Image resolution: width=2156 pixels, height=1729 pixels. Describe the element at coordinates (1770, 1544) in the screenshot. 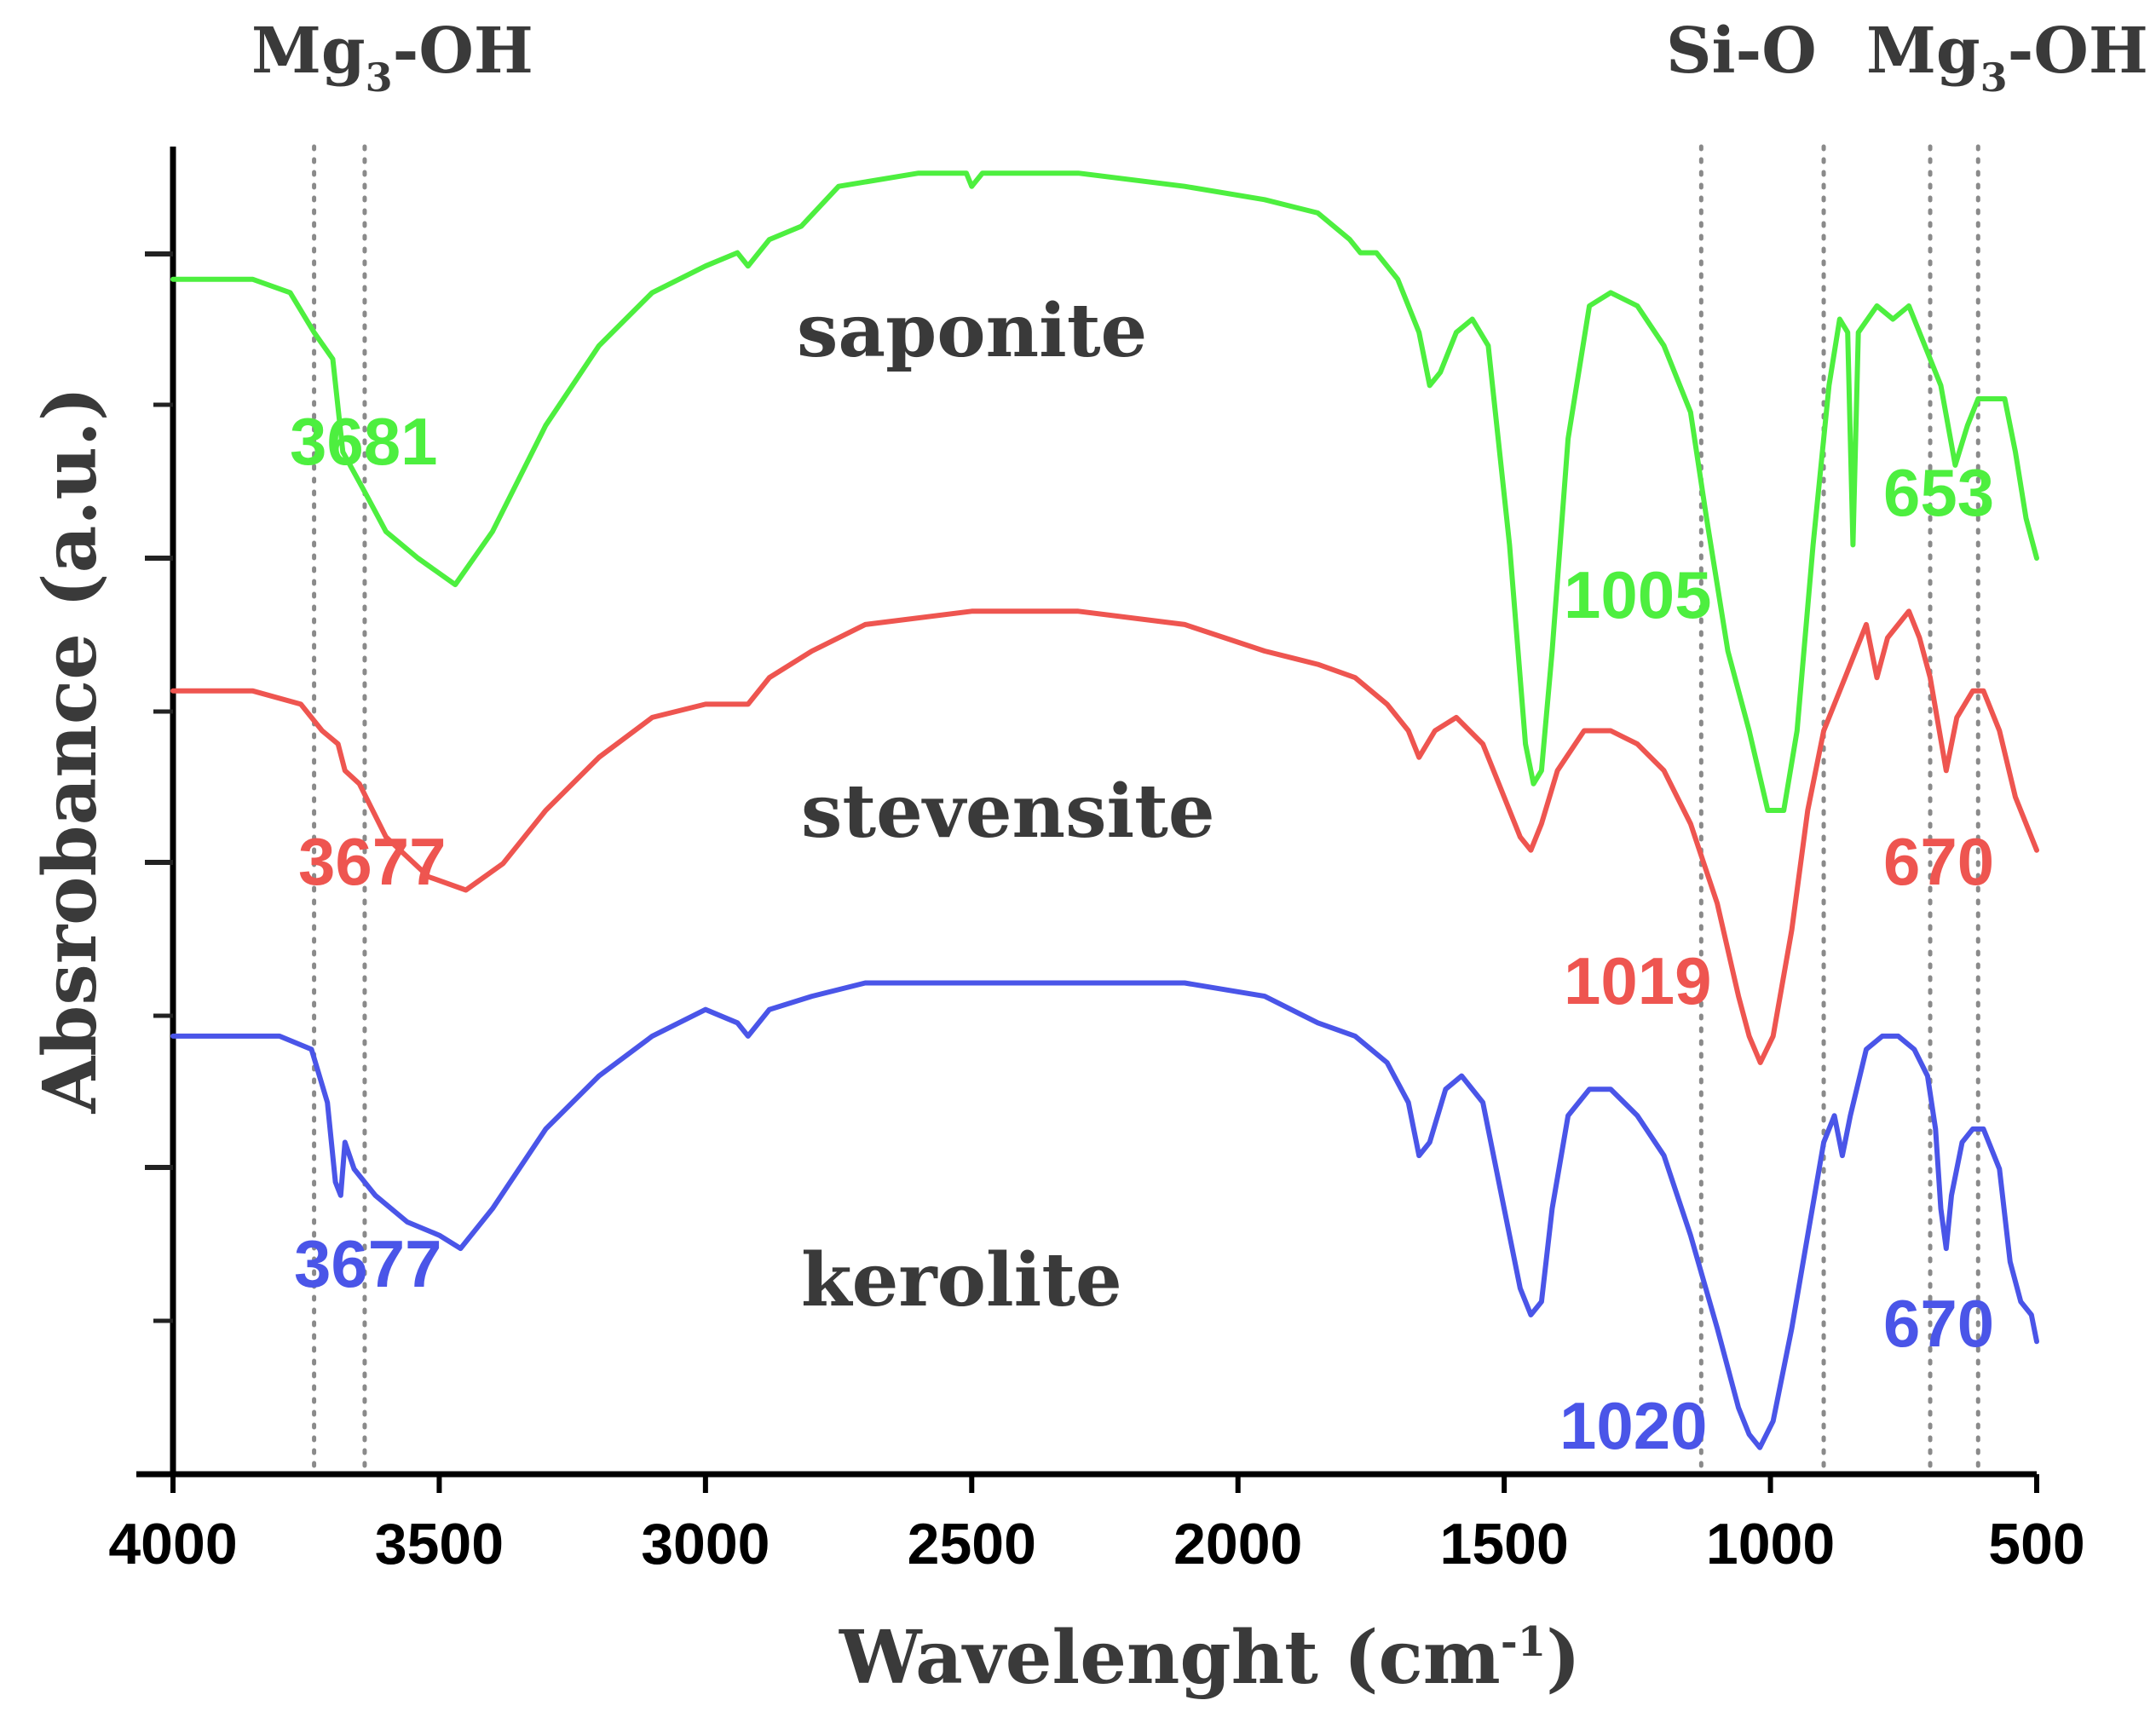

I see `x-tick-label-1000: 1000` at that location.